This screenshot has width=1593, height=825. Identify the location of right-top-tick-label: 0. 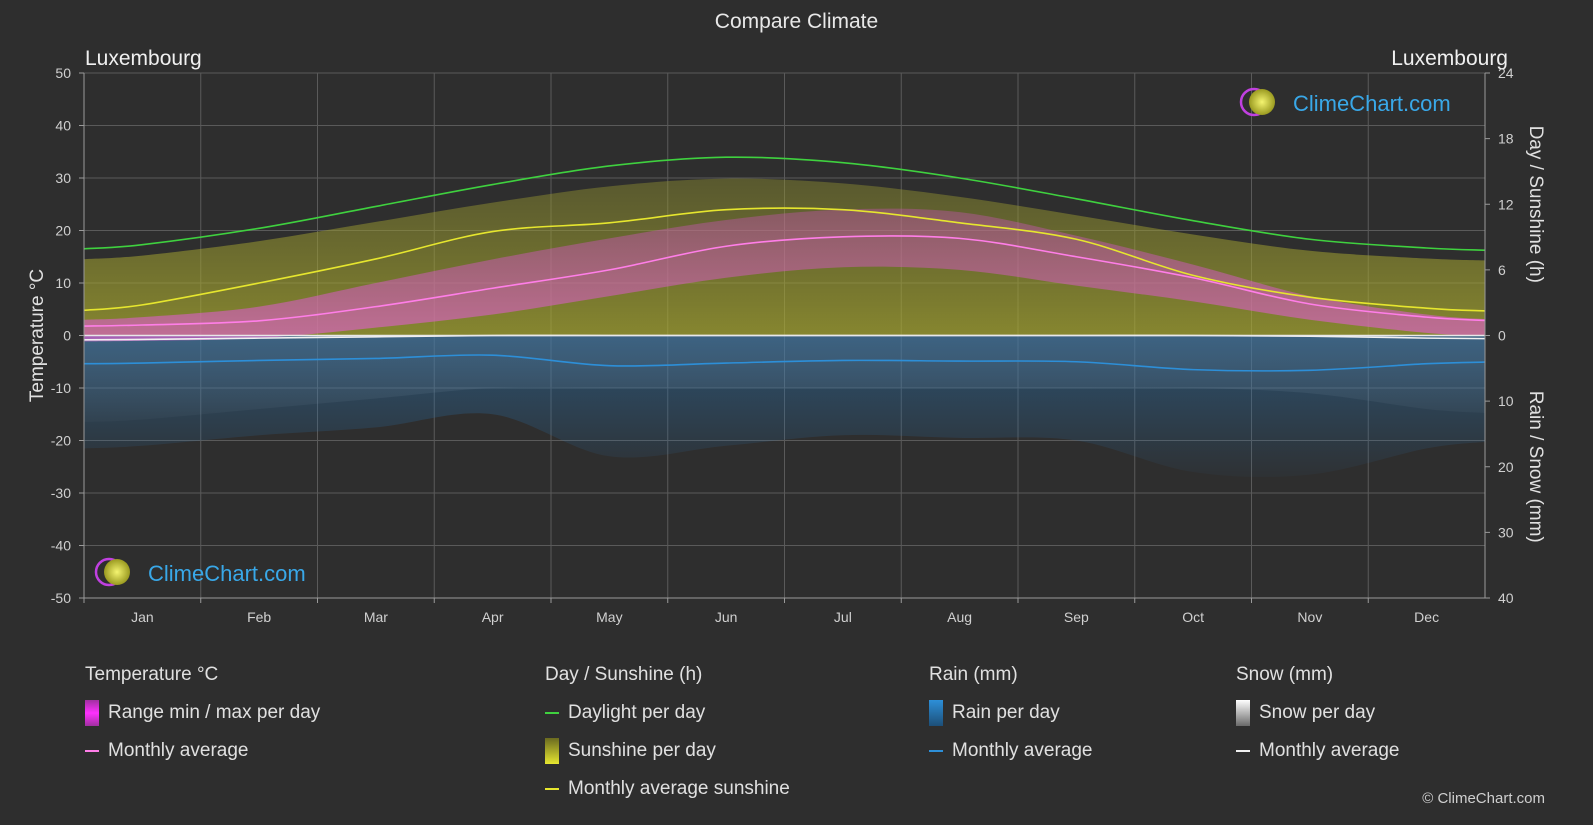
(1502, 336).